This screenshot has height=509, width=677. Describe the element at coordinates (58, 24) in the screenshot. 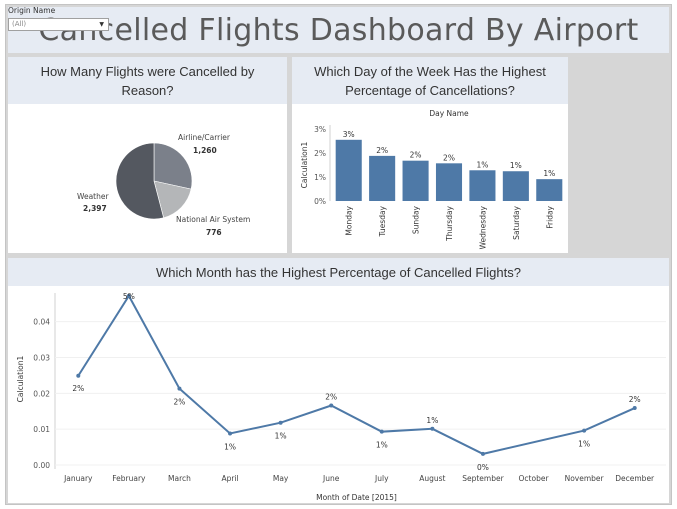

I see `origin-select: (All) ▼` at that location.